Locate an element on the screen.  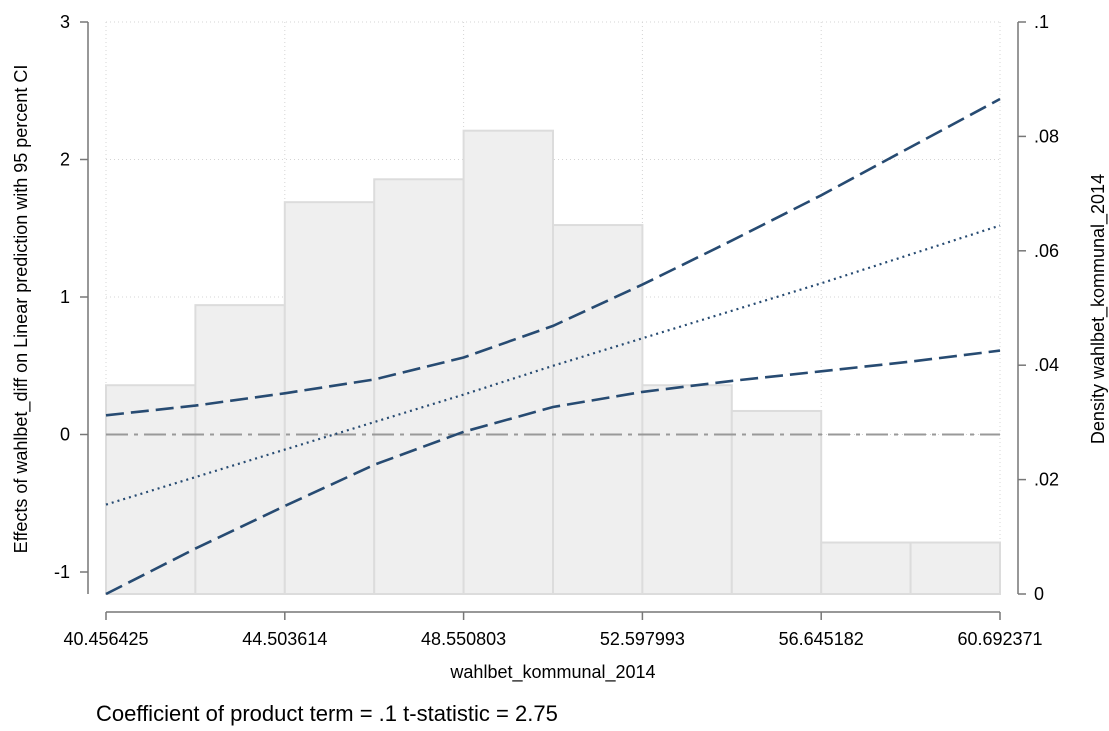
y2-tick-label: .06 is located at coordinates (1046, 251).